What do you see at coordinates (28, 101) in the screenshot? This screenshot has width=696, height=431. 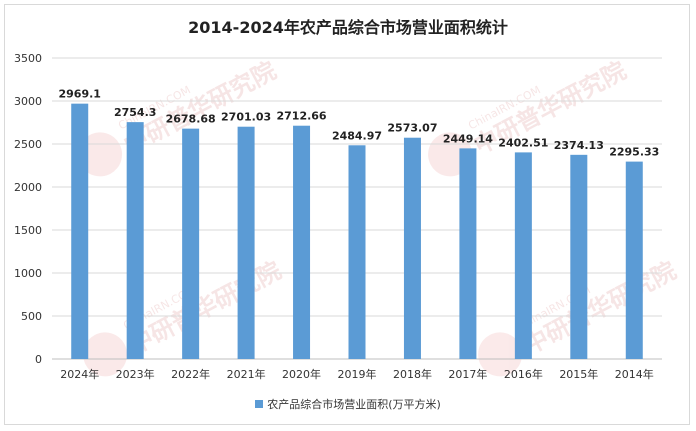 I see `y-tick-label: 3000` at bounding box center [28, 101].